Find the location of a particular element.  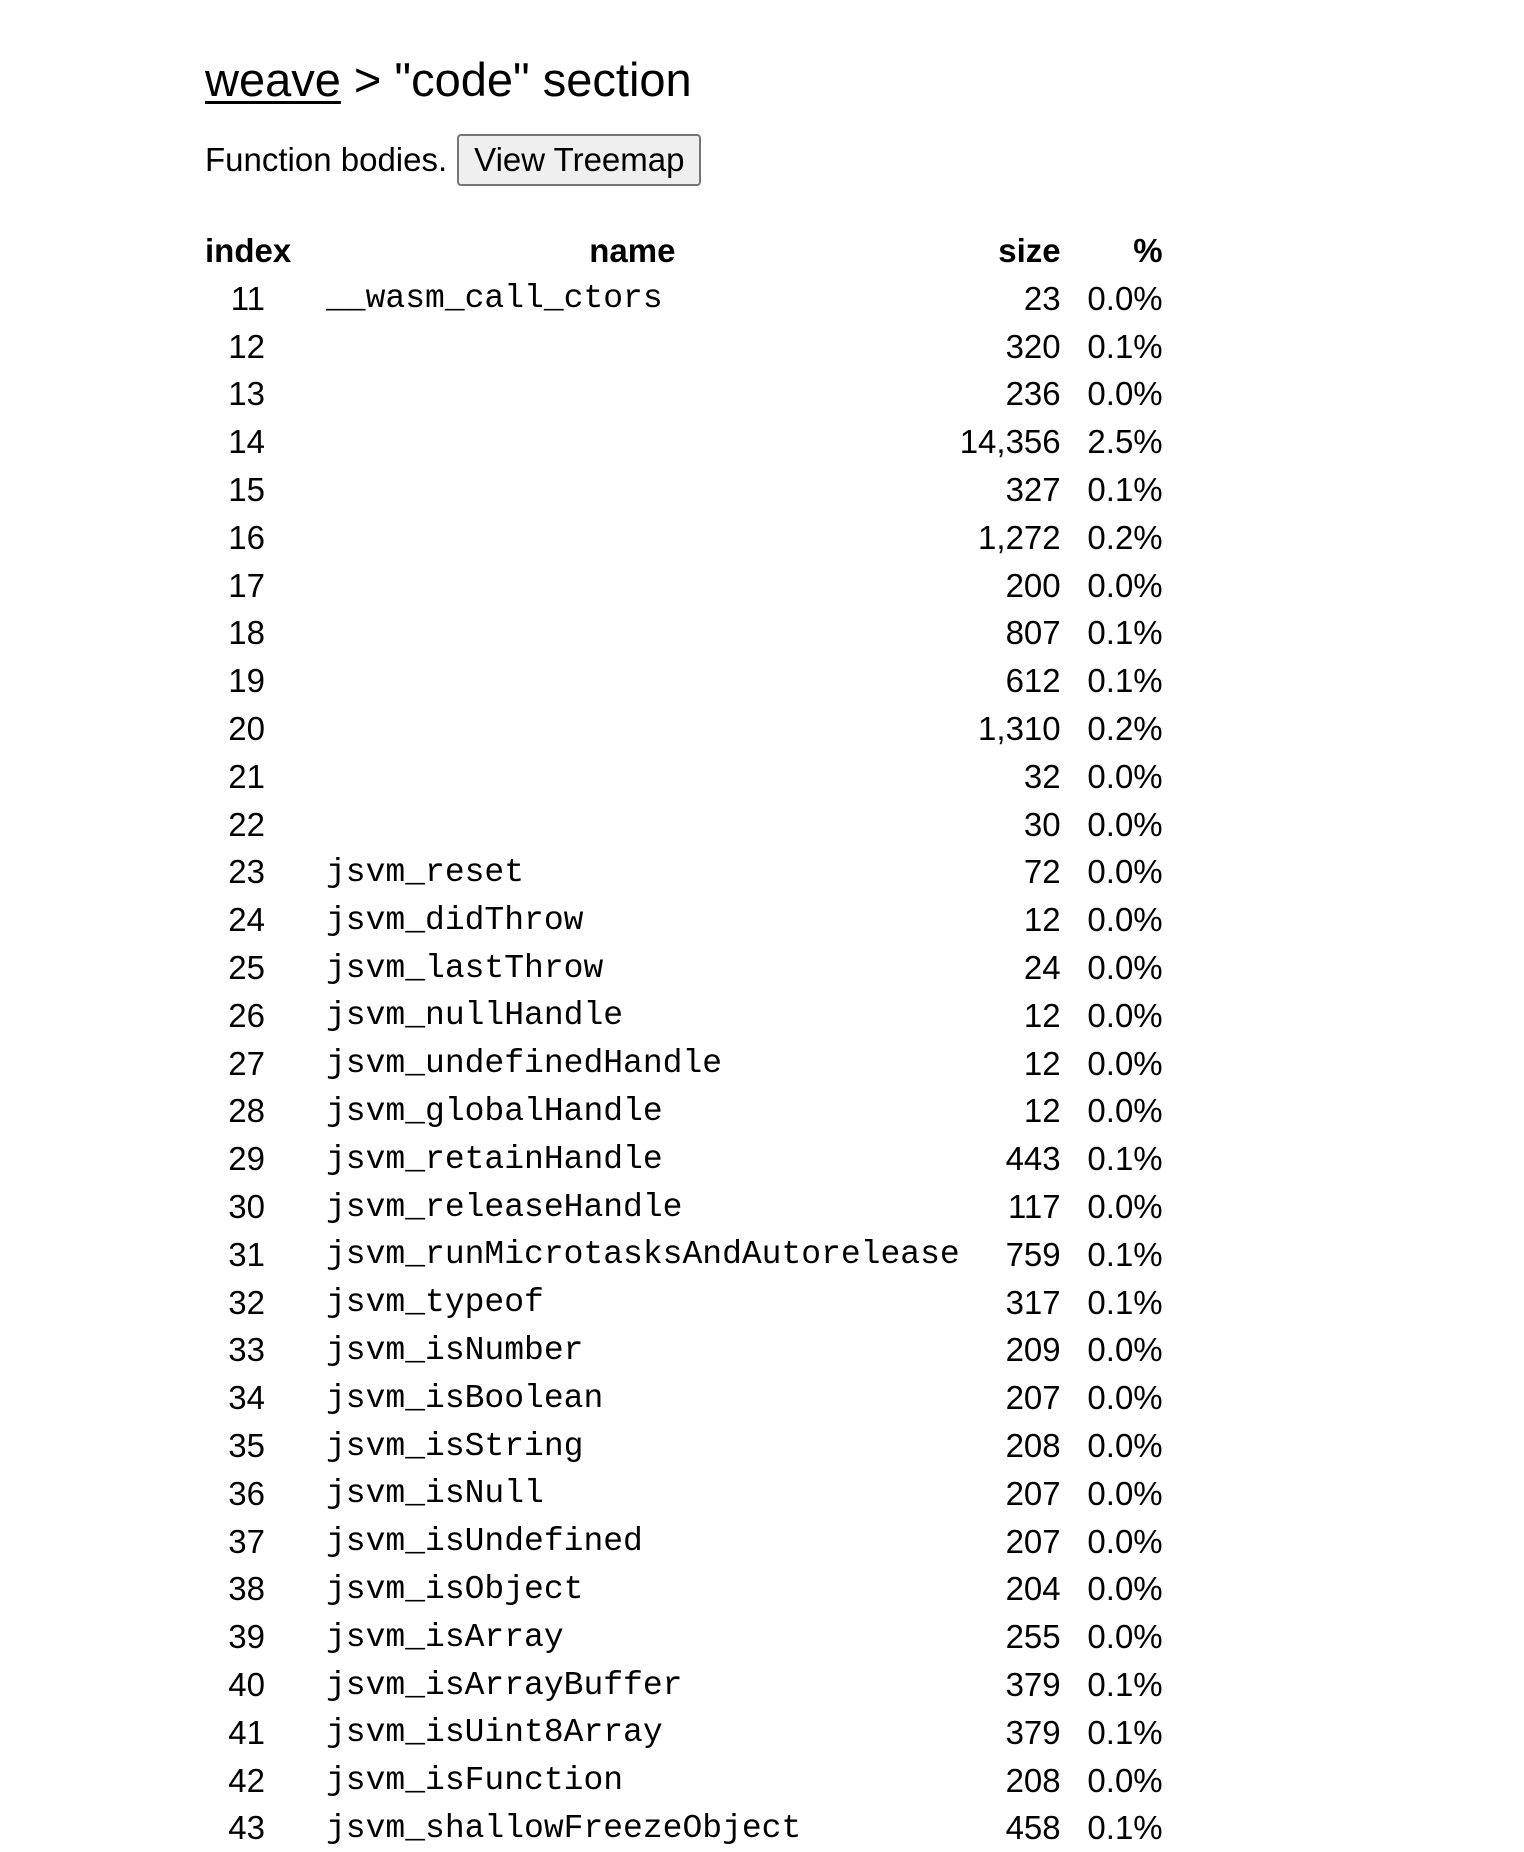

breadcrumb-weave-link: weave is located at coordinates (273, 79).